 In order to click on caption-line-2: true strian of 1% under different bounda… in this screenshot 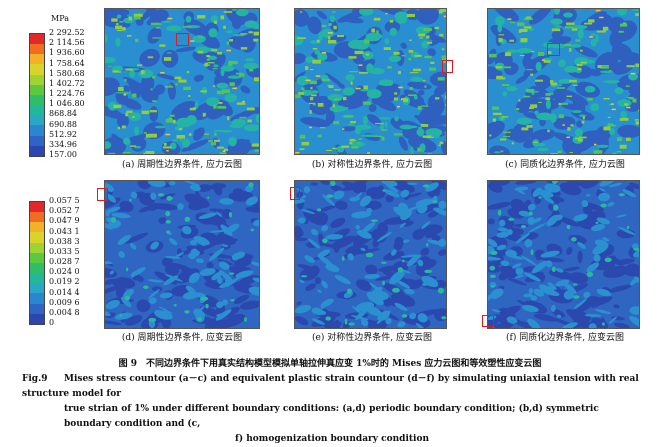, I will do `click(332, 417)`.